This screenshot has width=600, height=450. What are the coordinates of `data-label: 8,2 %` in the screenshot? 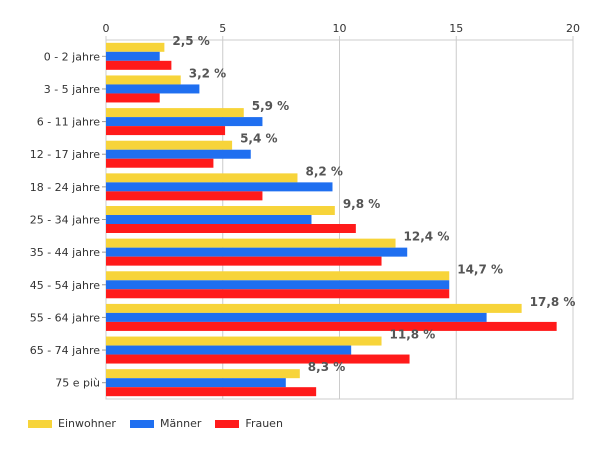 It's located at (323, 171).